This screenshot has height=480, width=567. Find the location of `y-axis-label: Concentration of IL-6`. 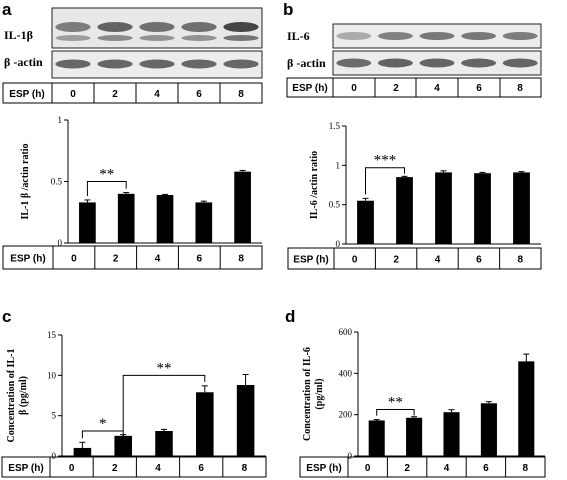

y-axis-label: Concentration of IL-6 is located at coordinates (307, 394).